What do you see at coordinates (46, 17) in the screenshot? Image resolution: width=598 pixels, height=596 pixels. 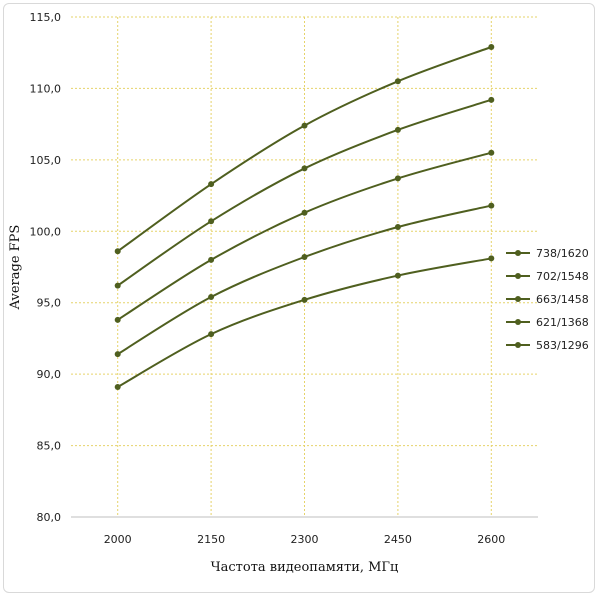 I see `y-tick-label: 115,0` at bounding box center [46, 17].